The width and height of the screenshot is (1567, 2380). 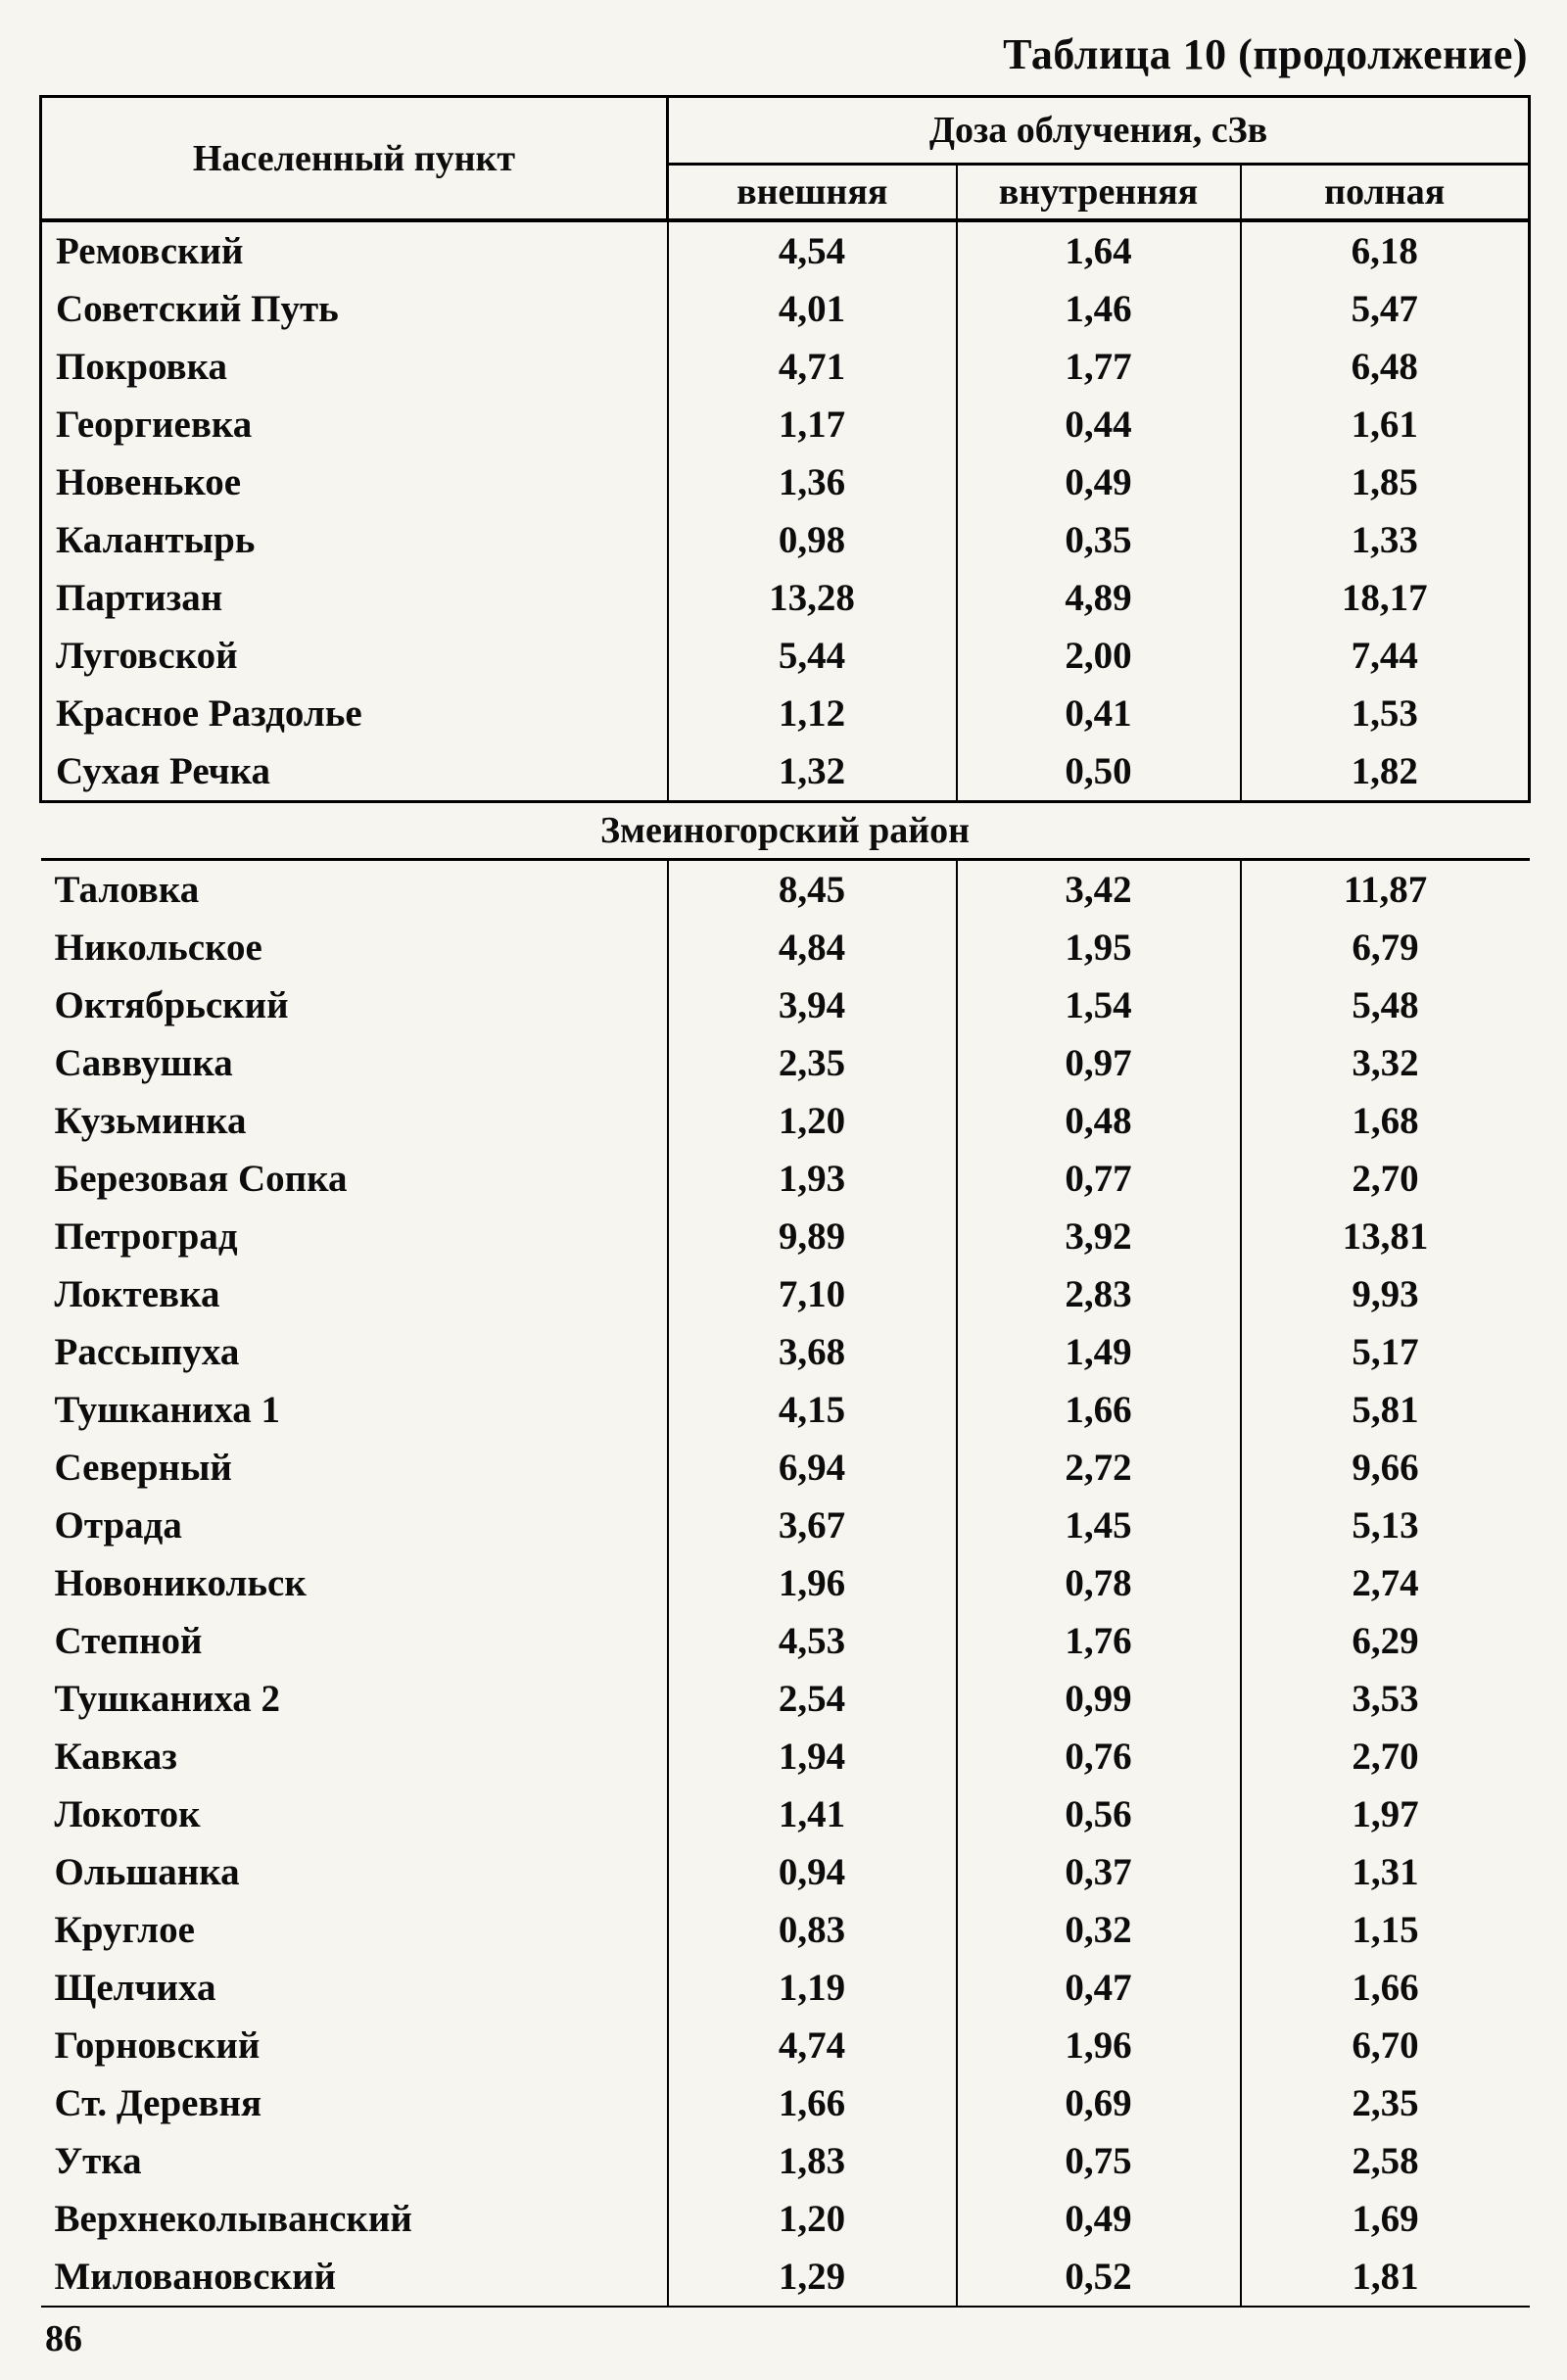 I want to click on dose-value: 1,94, so click(x=811, y=1756).